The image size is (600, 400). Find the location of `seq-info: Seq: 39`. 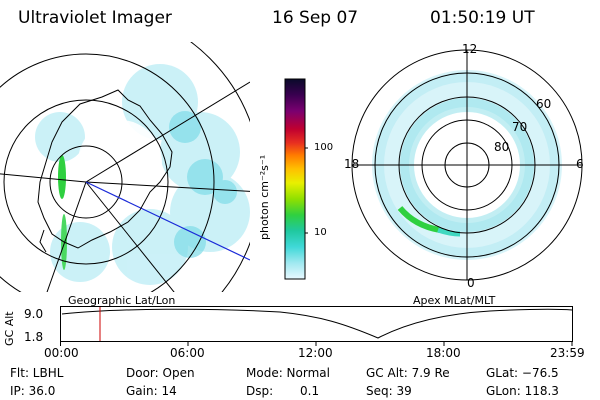

seq-info: Seq: 39 is located at coordinates (389, 391).